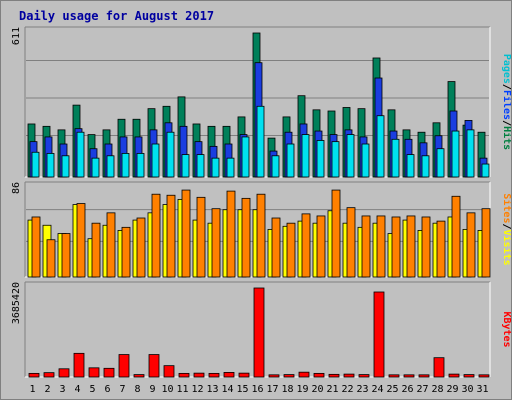  I want to click on day-tick-label: 31, so click(482, 389).